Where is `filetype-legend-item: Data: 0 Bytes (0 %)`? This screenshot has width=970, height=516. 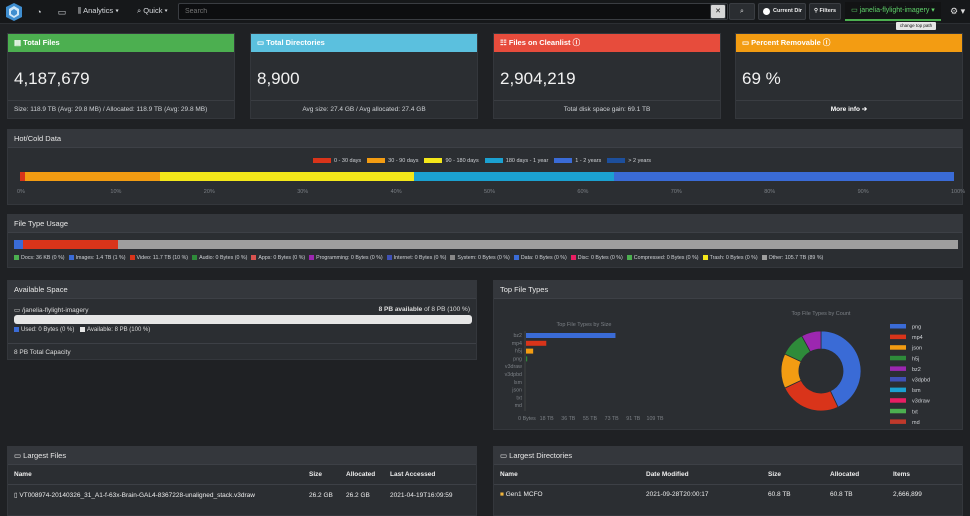 filetype-legend-item: Data: 0 Bytes (0 %) is located at coordinates (540, 258).